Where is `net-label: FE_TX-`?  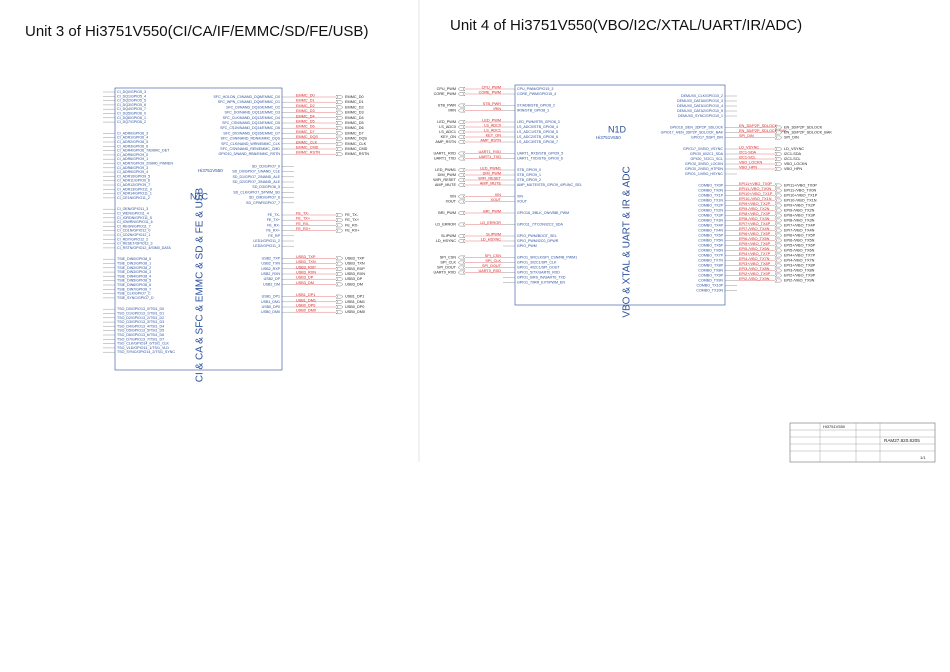 net-label: FE_TX- is located at coordinates (303, 214).